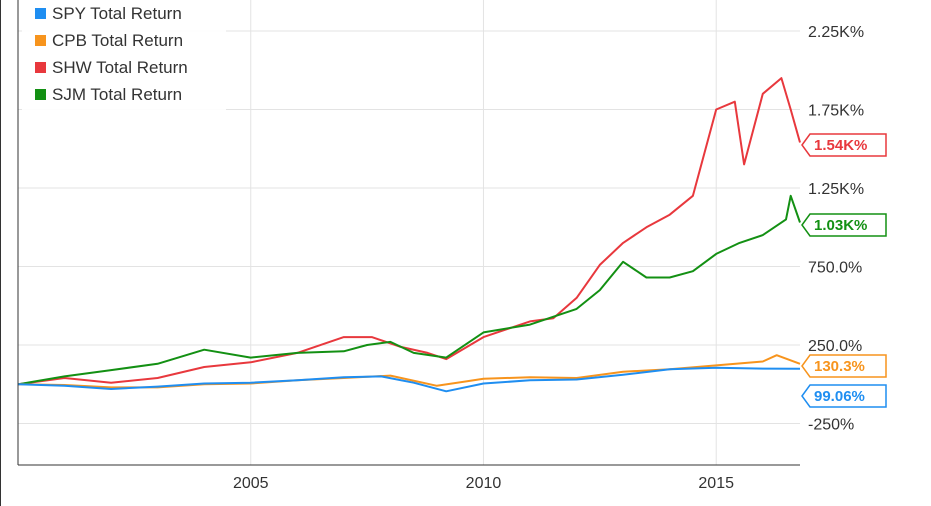  I want to click on legend-item-spy: SPY Total Return, so click(124, 13).